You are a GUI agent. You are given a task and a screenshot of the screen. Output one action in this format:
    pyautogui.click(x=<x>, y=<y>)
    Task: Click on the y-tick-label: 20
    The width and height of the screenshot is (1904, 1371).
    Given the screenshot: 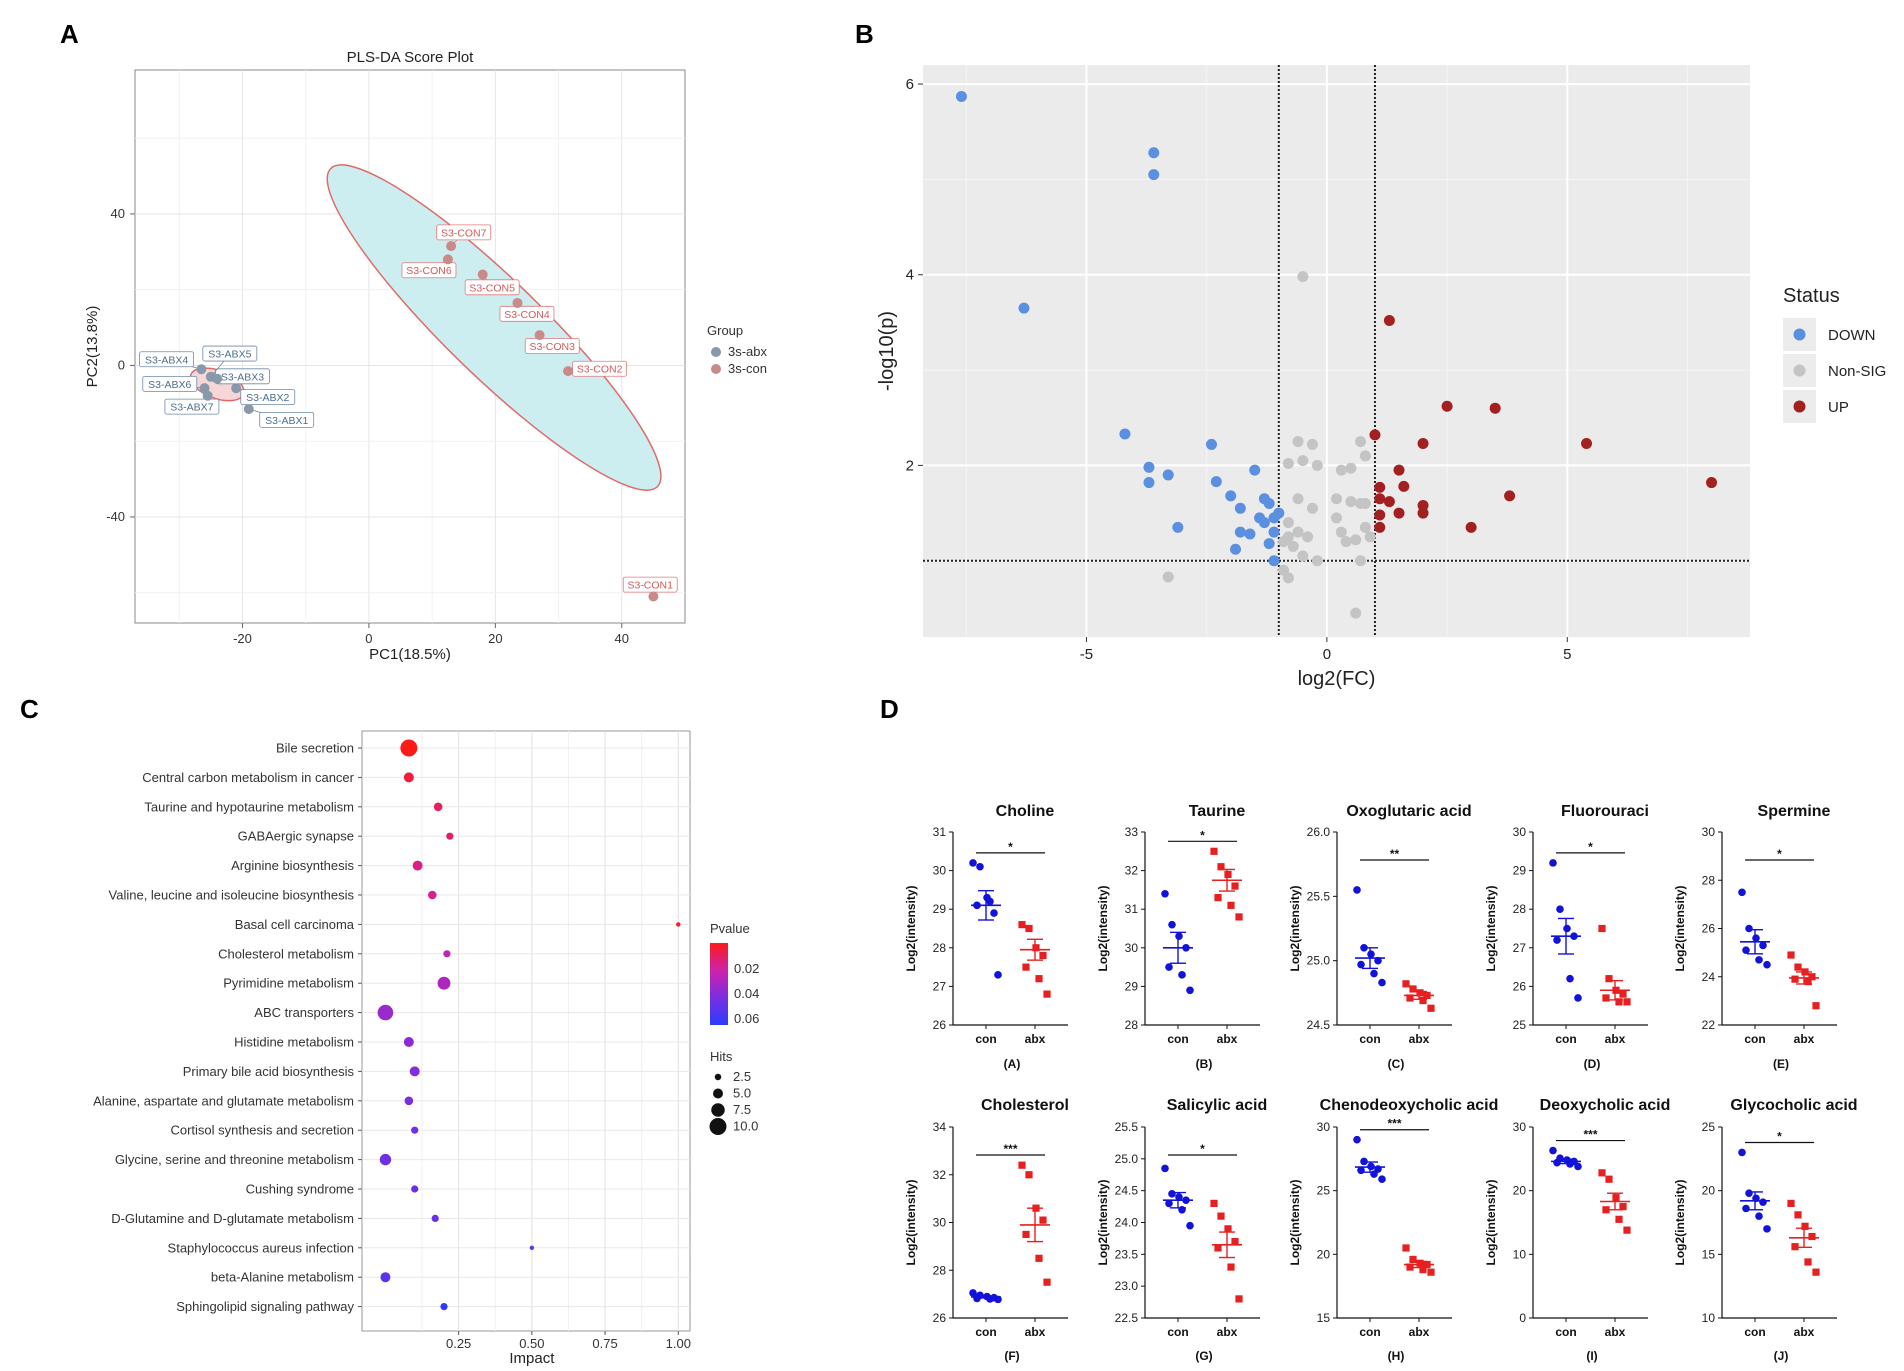 What is the action you would take?
    pyautogui.click(x=1520, y=1191)
    